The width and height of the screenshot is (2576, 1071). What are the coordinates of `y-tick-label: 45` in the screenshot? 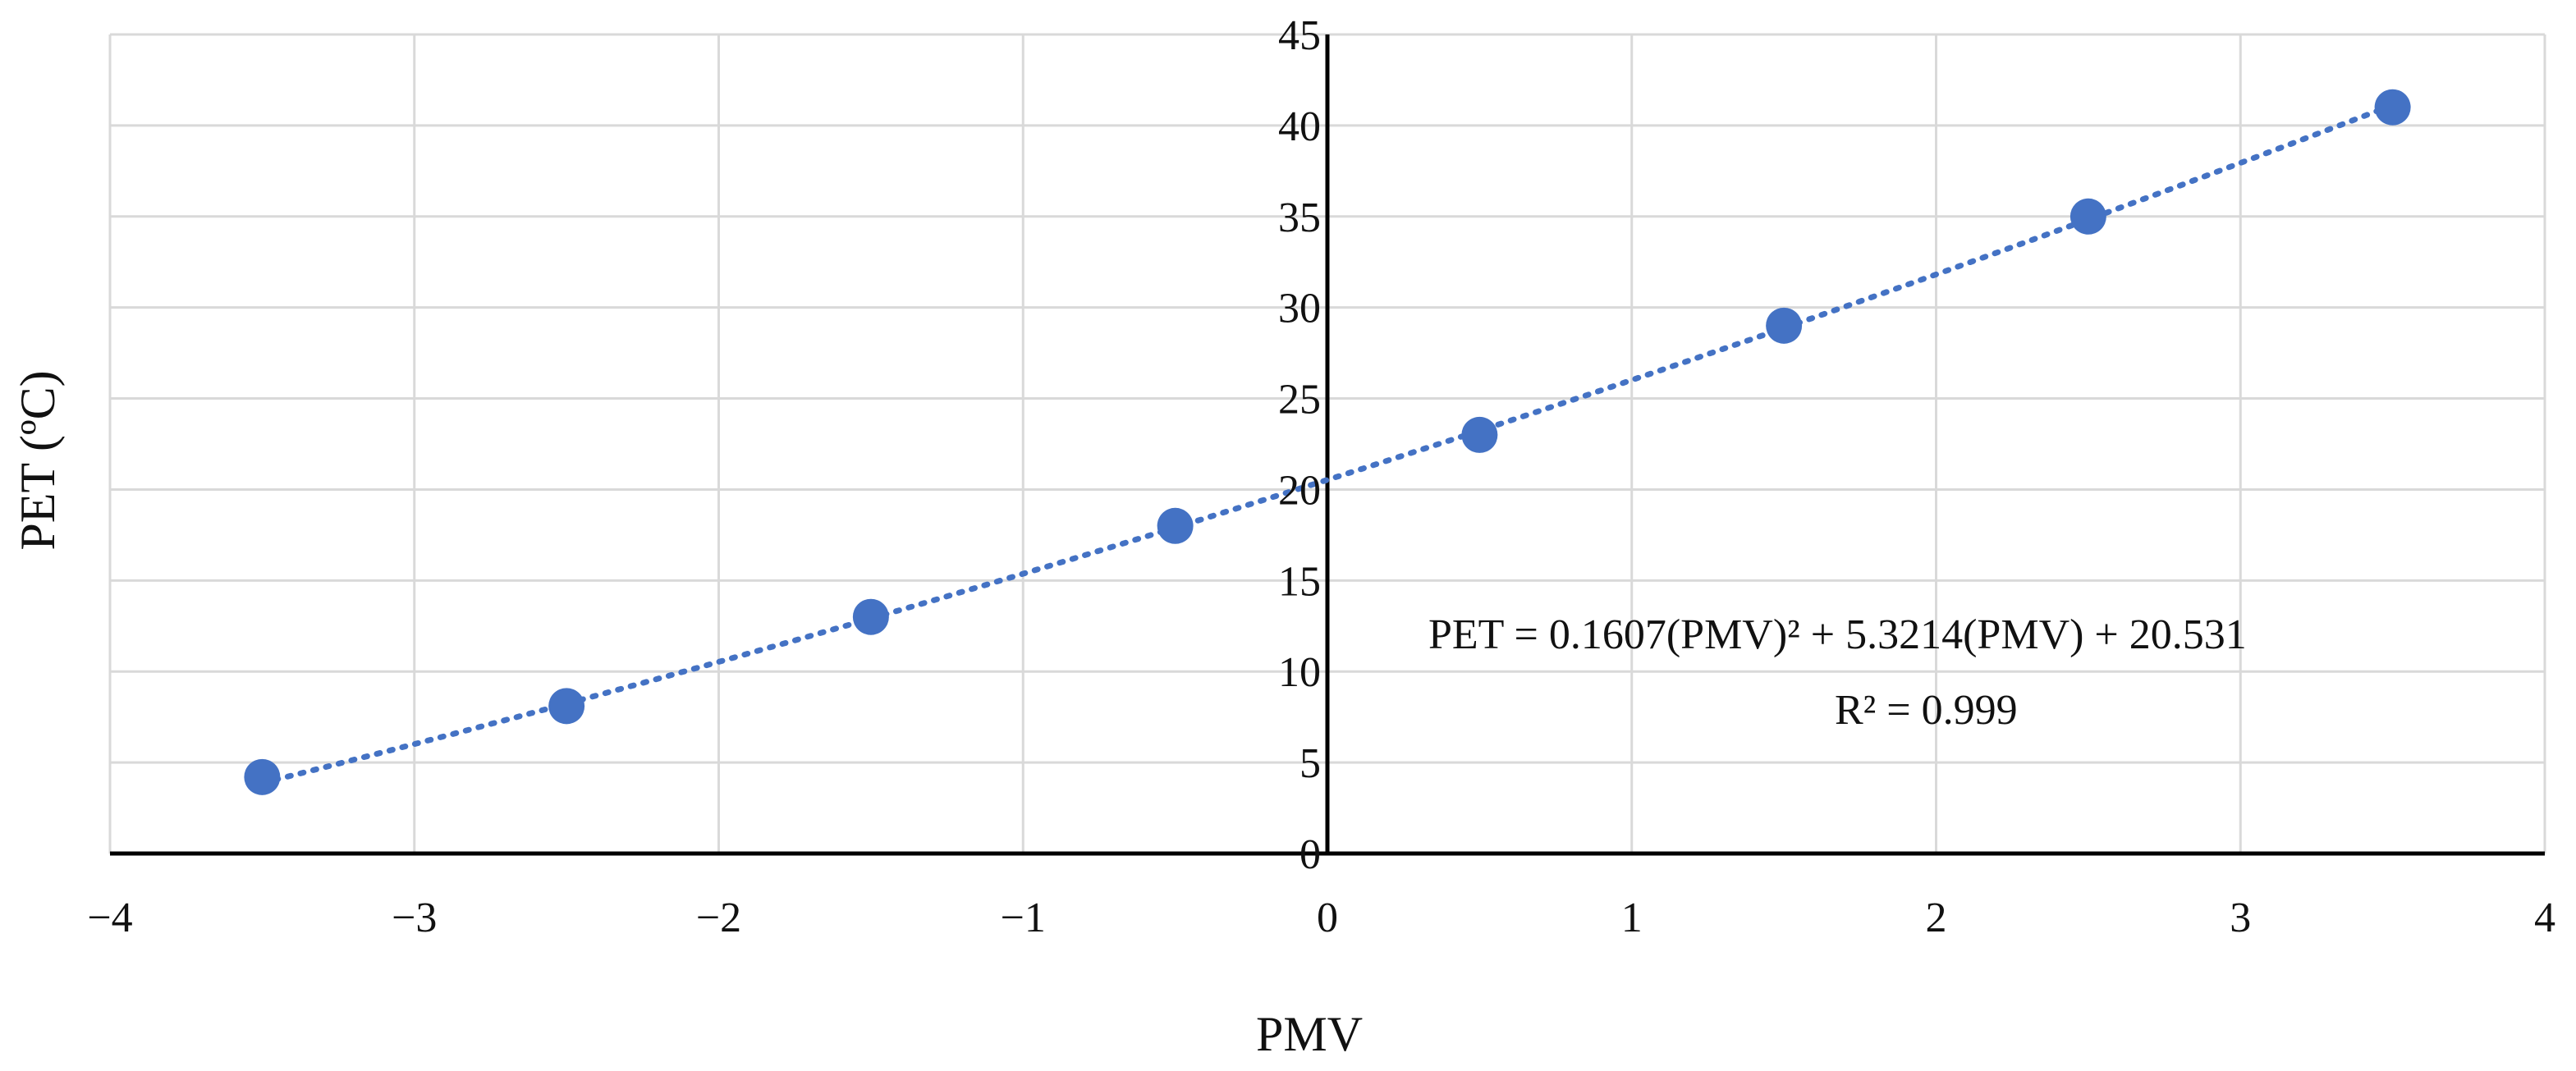 It's located at (1300, 35).